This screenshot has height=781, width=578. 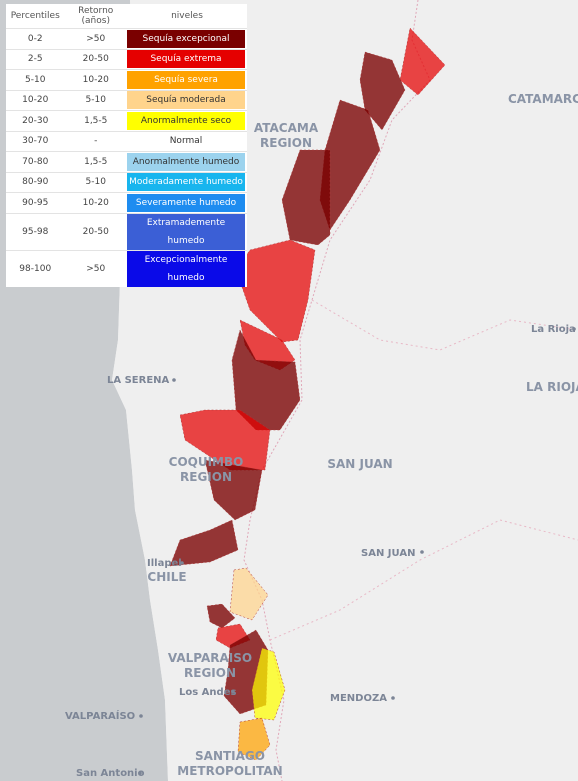 I want to click on legend-row: 2-5 20-50 Sequía extrema, so click(x=126, y=59).